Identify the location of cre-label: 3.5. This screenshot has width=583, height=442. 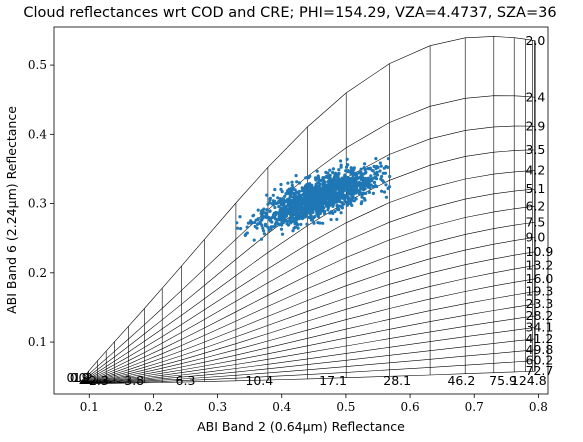
(536, 149).